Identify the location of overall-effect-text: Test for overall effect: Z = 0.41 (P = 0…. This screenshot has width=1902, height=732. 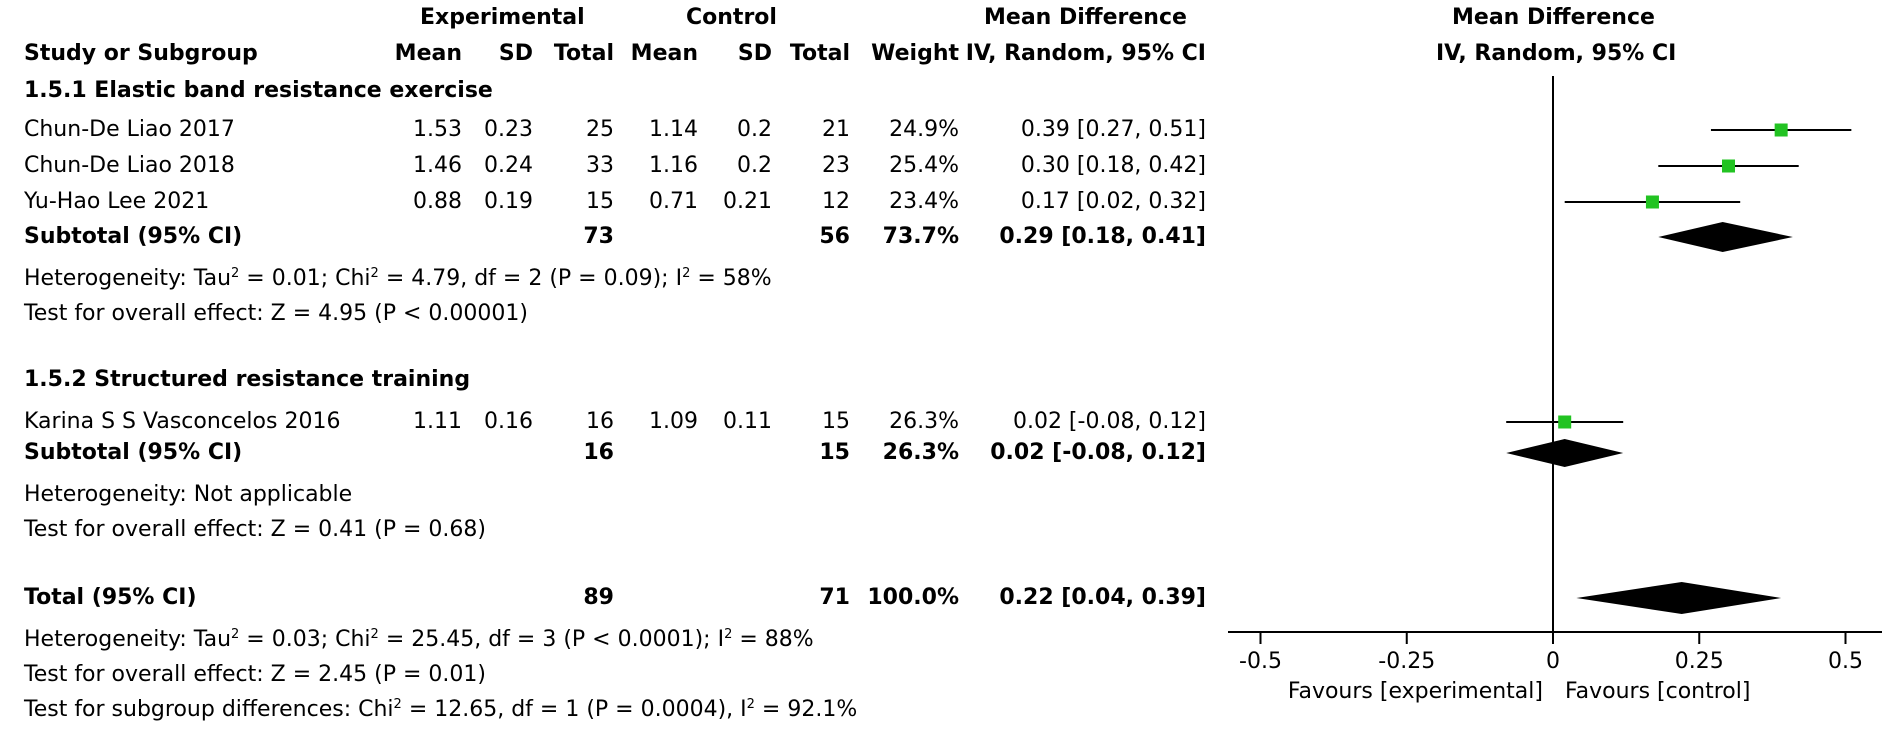
(255, 529).